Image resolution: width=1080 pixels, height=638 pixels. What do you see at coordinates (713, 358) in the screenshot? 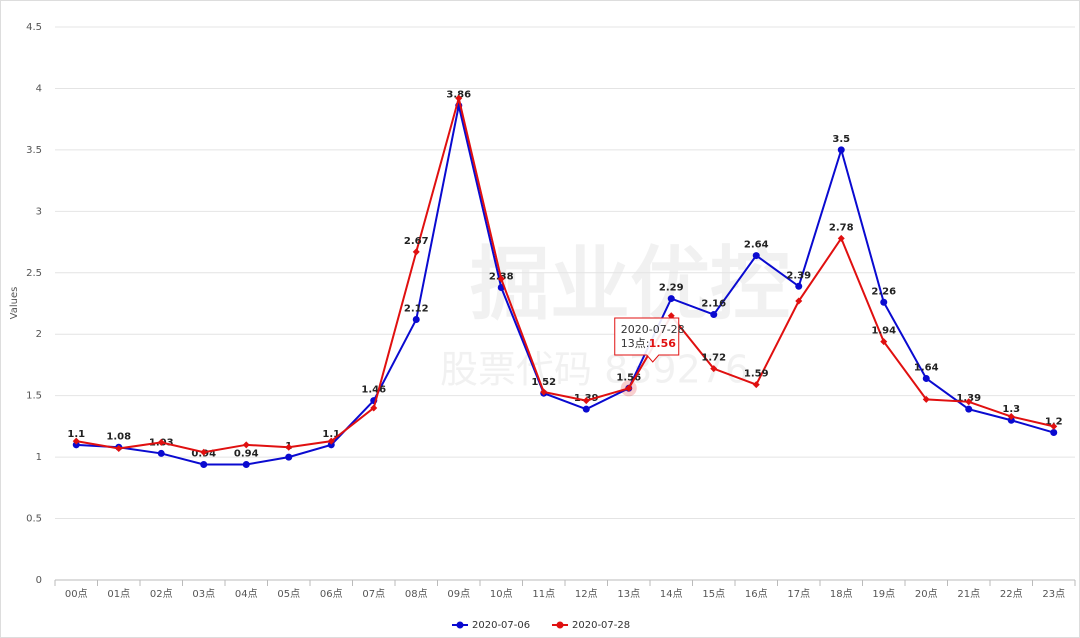
I see `value-label: 1.72` at bounding box center [713, 358].